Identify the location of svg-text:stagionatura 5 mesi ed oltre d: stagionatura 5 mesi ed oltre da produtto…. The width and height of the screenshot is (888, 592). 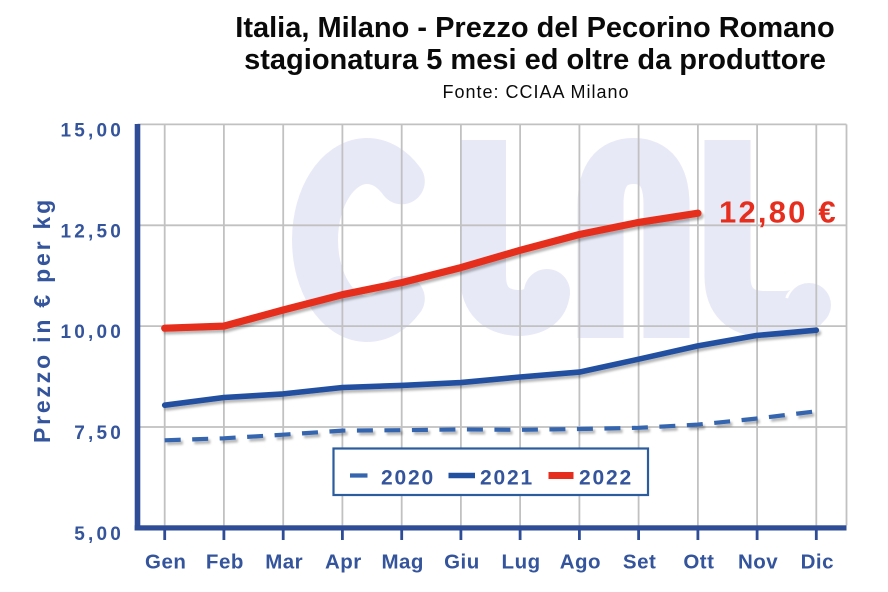
(535, 60).